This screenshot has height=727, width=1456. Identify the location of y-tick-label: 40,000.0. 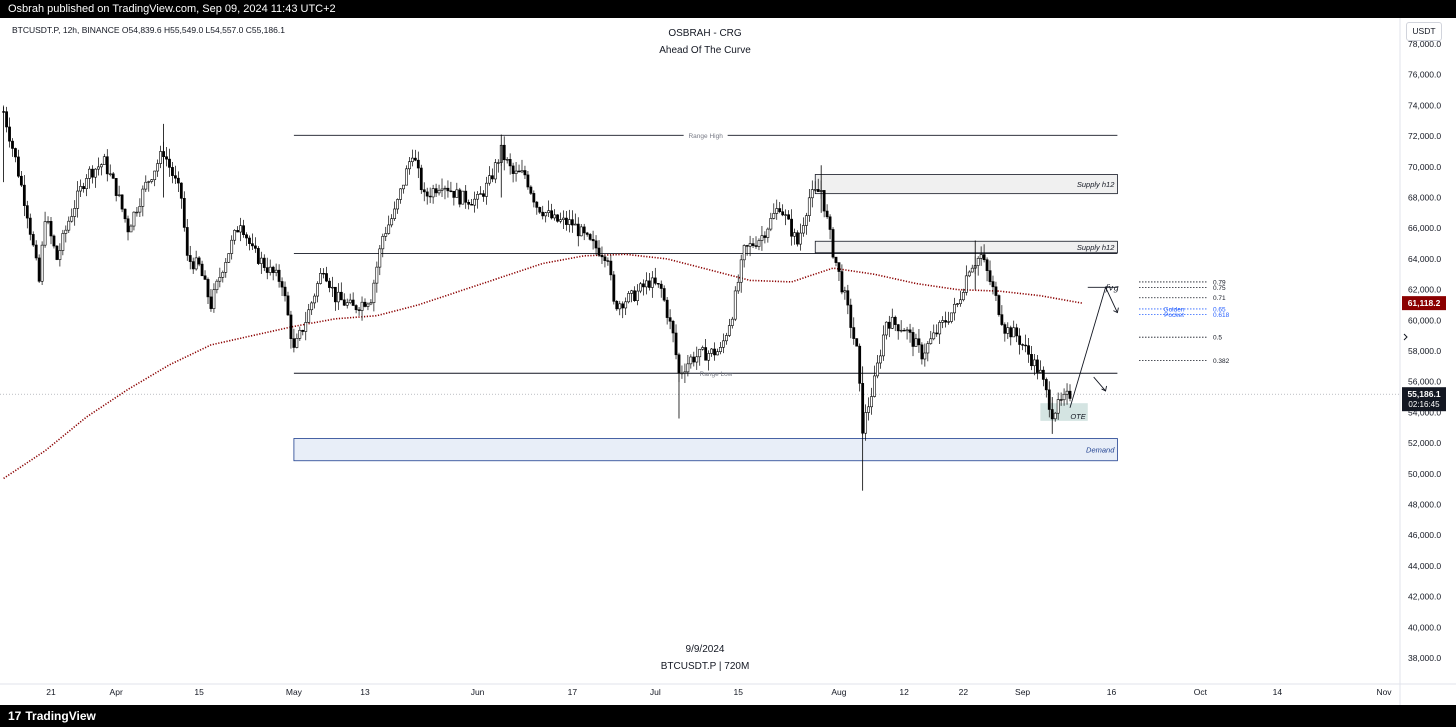
(1424, 627).